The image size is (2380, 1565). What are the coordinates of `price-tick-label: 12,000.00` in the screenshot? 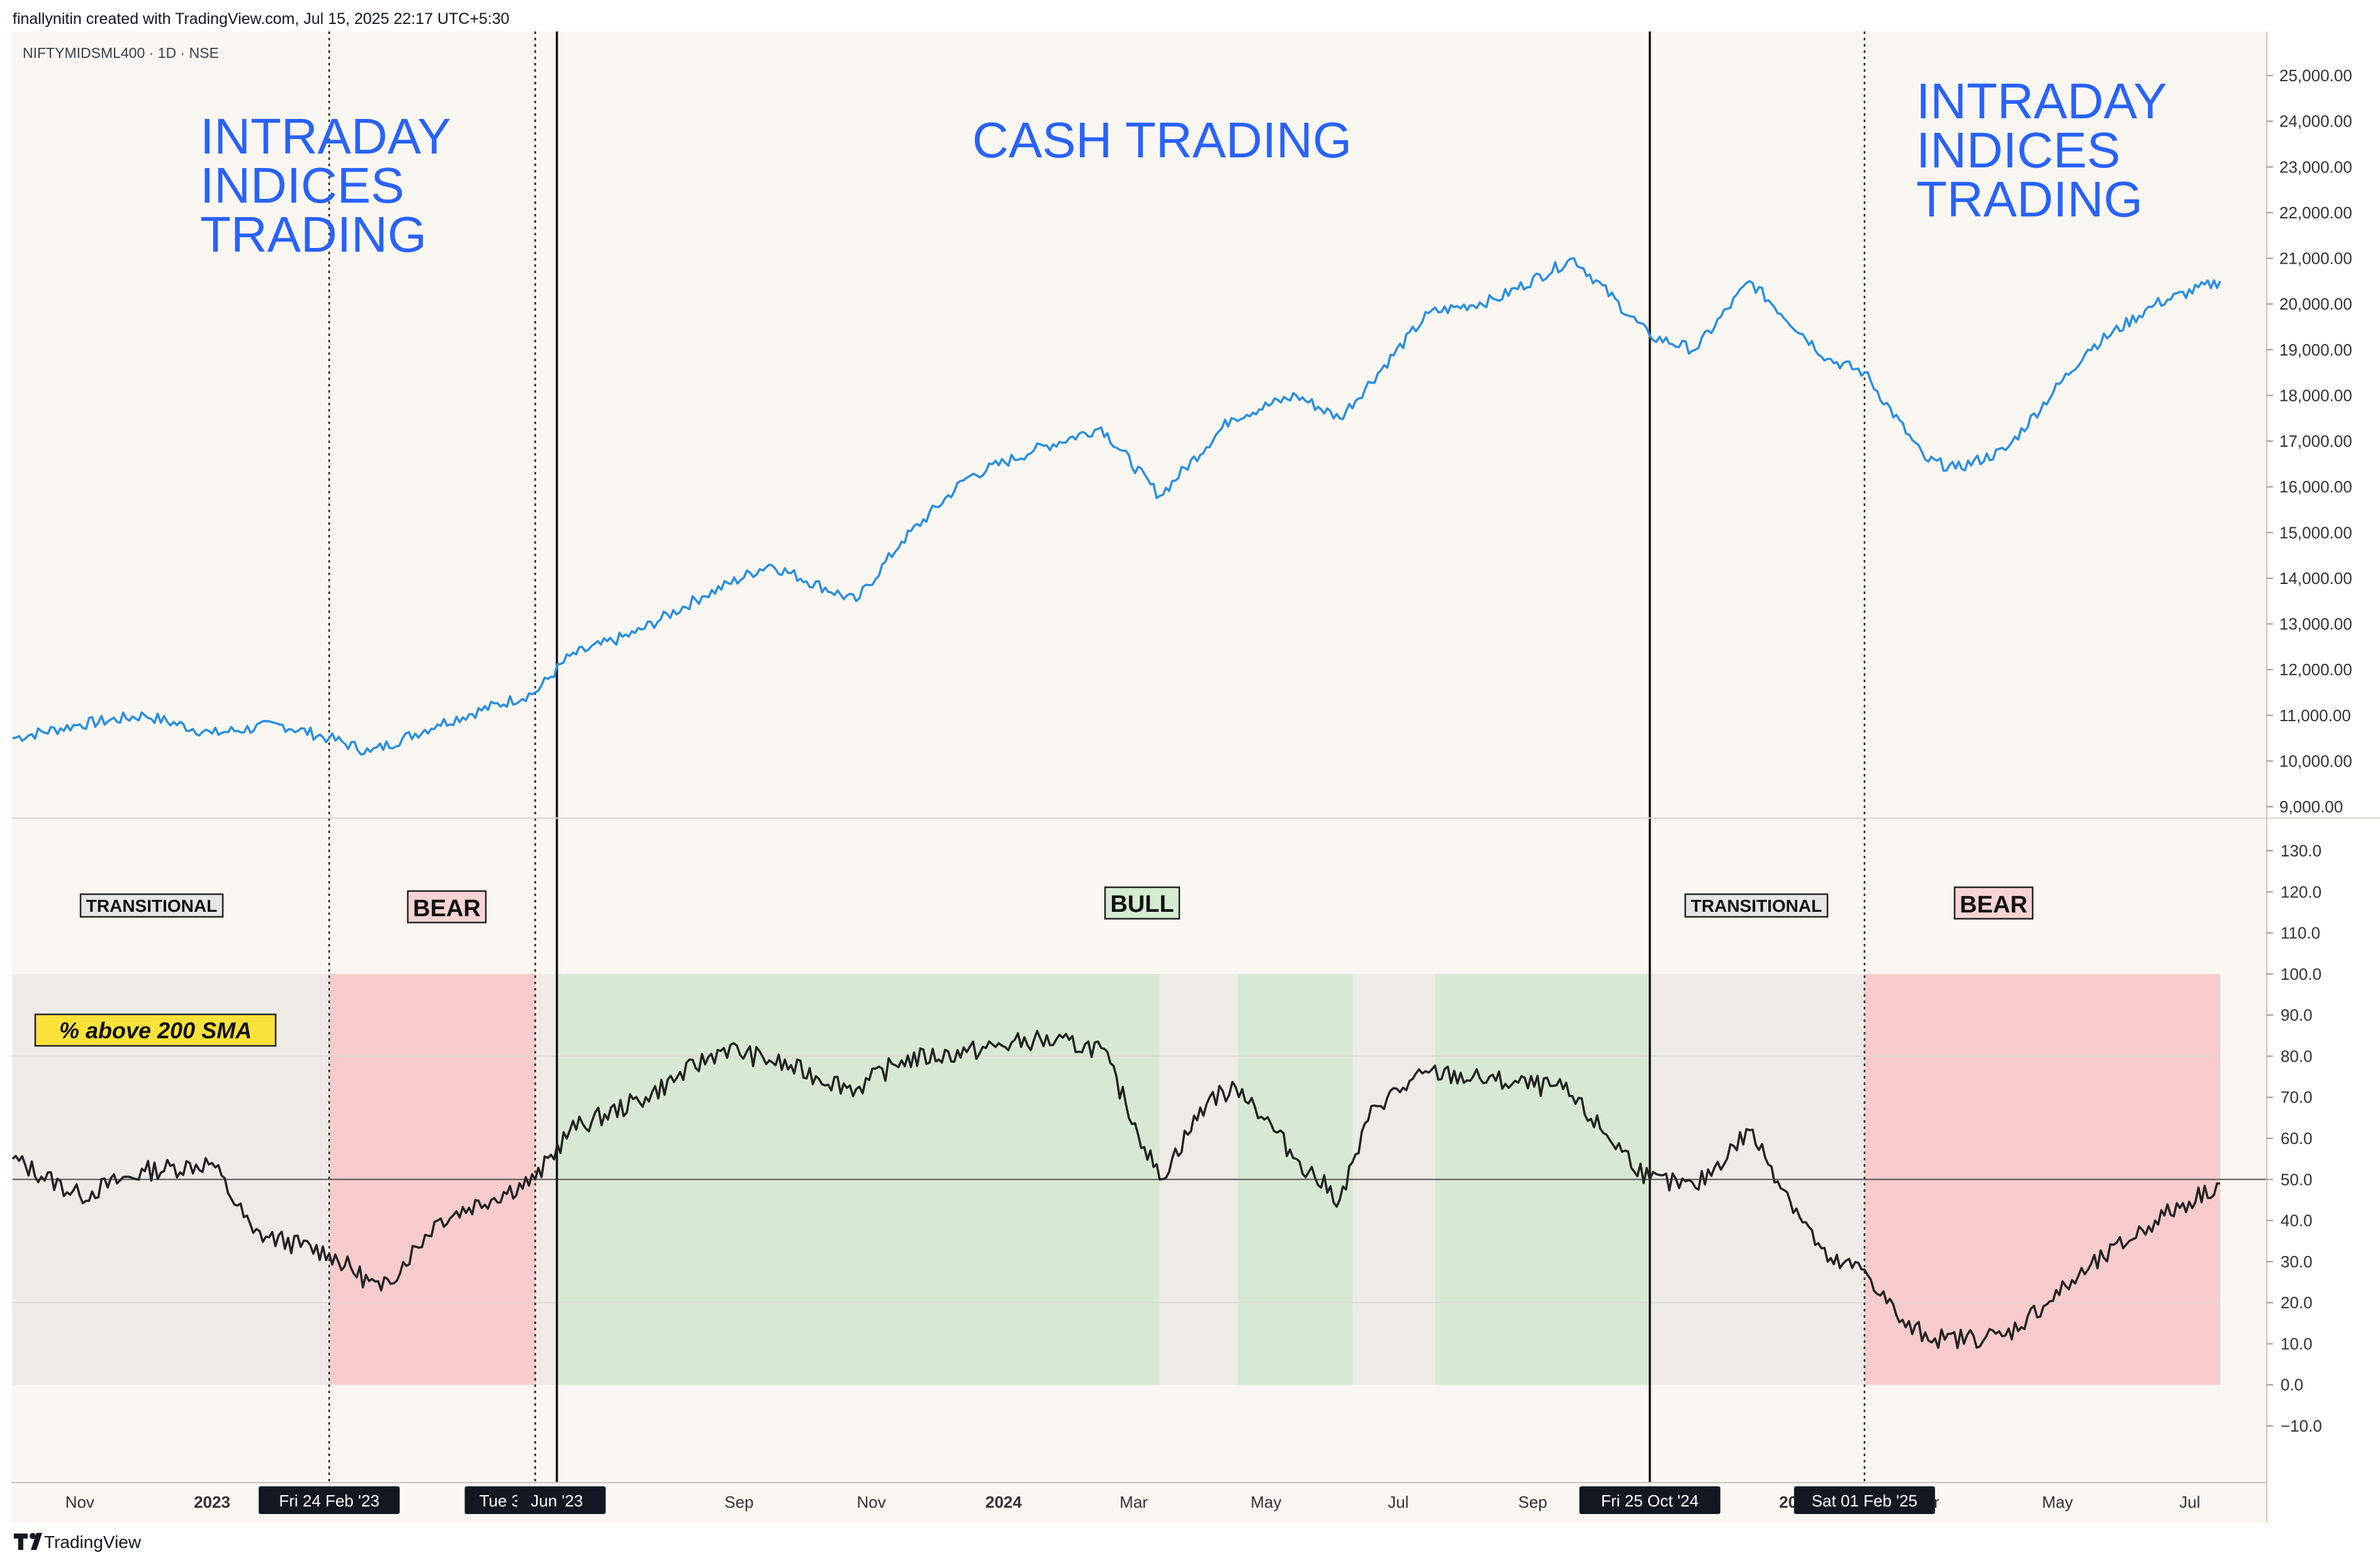 It's located at (2315, 669).